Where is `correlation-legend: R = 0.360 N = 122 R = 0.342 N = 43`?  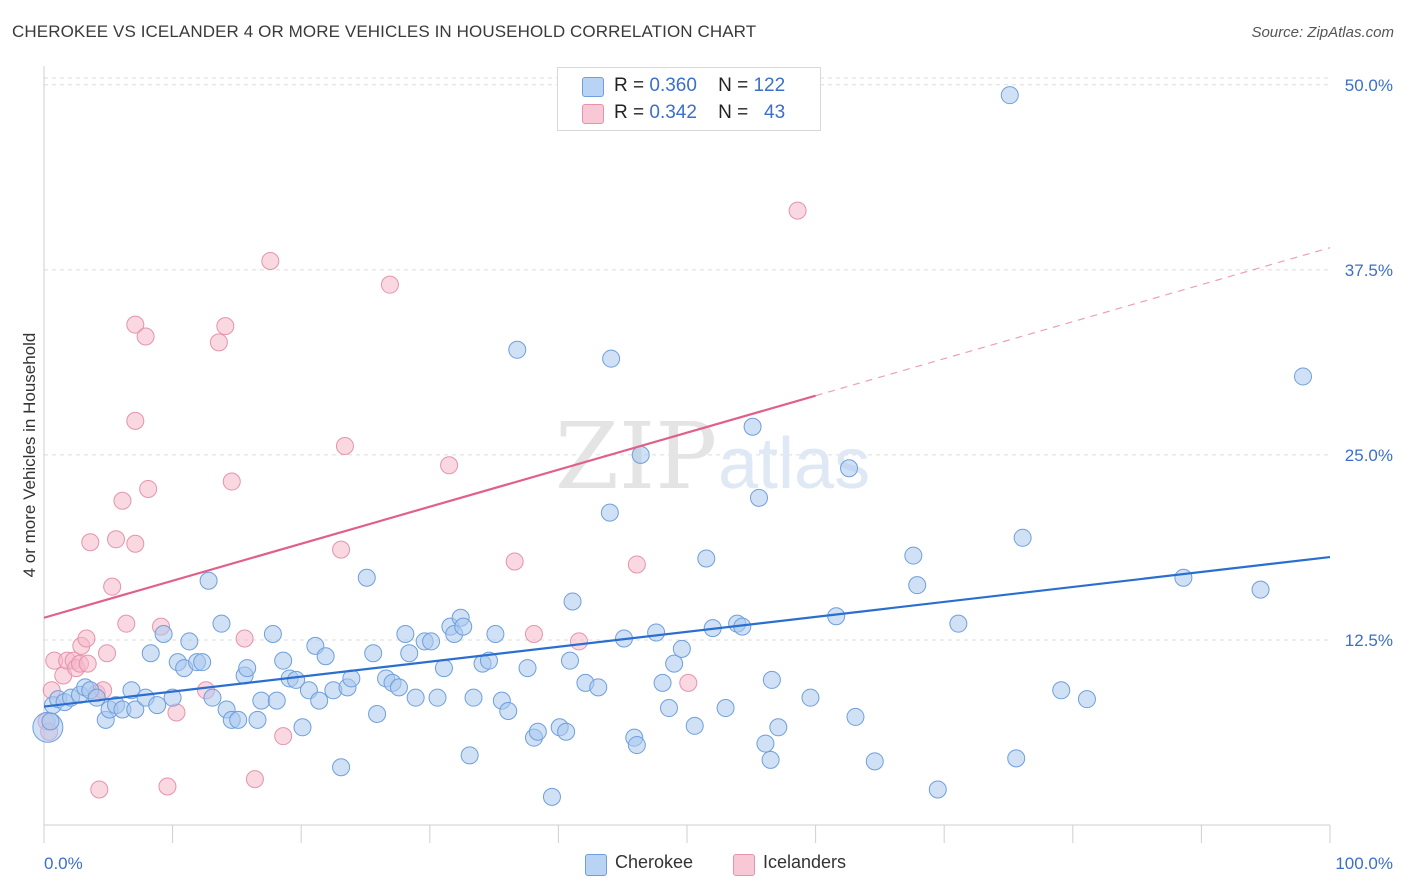
correlation-legend: R = 0.360 N = 122 R = 0.342 N = 43 is located at coordinates (689, 99).